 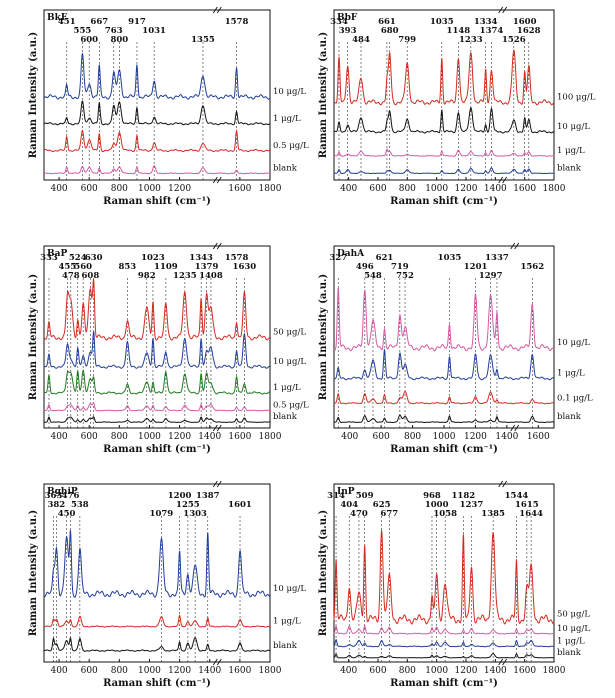 What do you see at coordinates (201, 258) in the screenshot?
I see `peak-label: 1343` at bounding box center [201, 258].